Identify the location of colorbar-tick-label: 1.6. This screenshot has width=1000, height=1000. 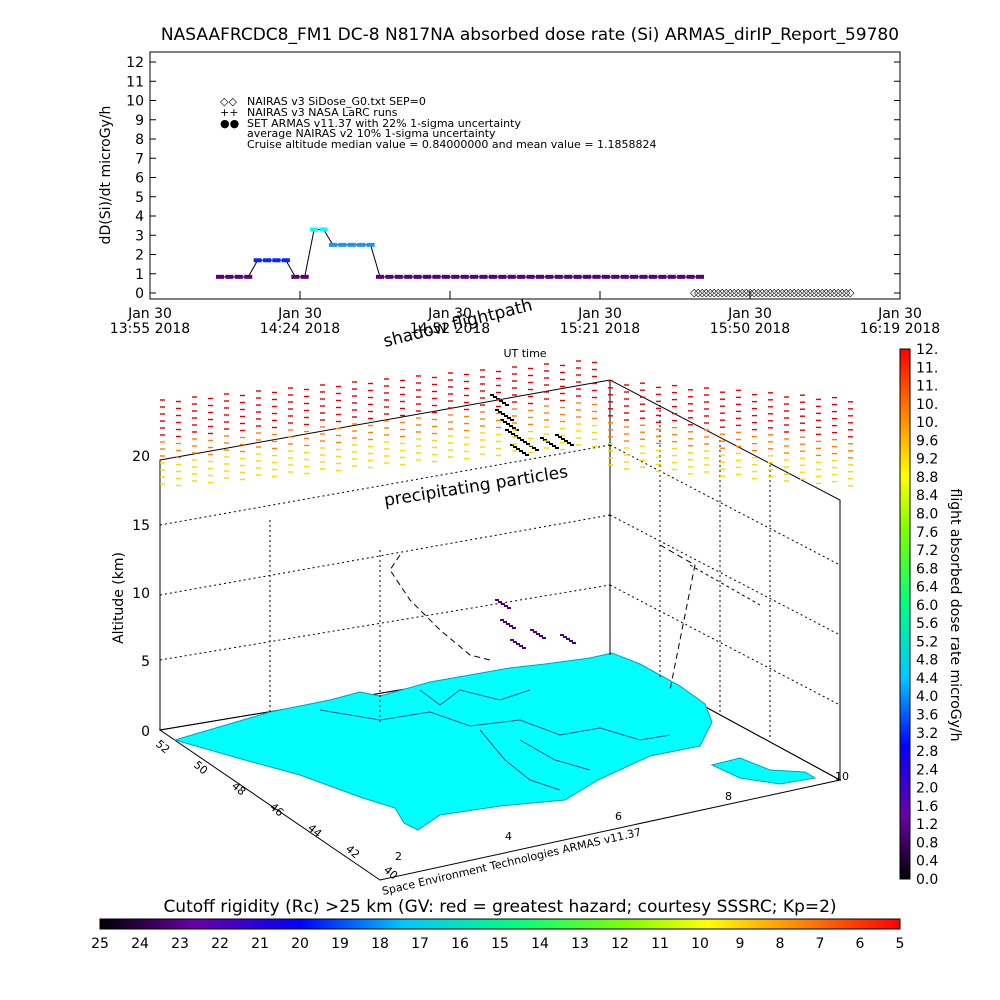
(927, 807).